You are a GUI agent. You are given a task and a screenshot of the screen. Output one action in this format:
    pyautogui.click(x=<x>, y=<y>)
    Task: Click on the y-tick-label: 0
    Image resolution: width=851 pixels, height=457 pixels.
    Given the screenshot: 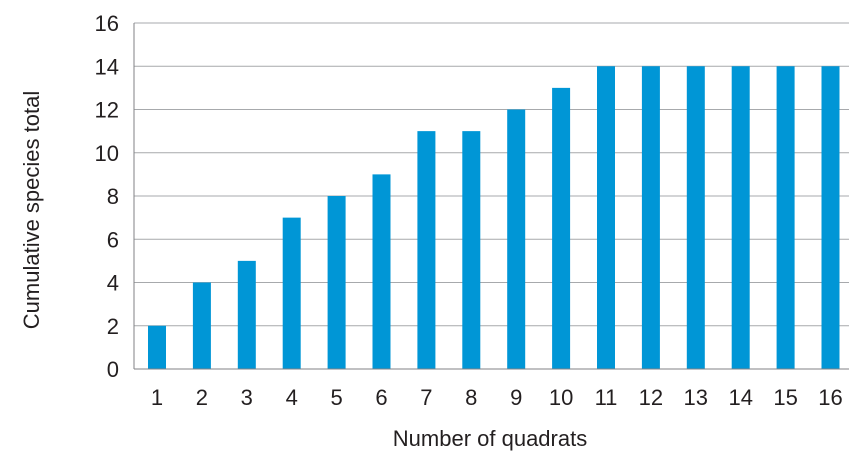 What is the action you would take?
    pyautogui.click(x=113, y=369)
    